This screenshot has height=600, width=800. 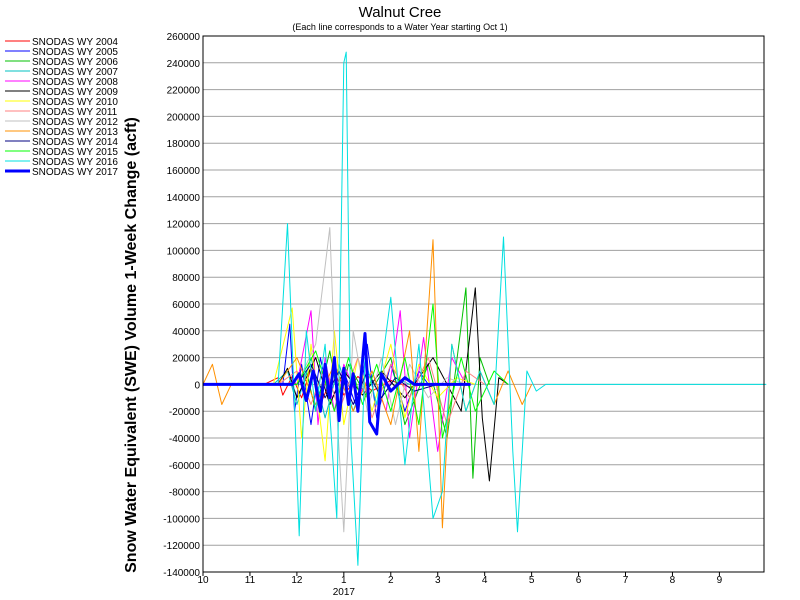 I want to click on x-tick-label: 9, so click(x=720, y=580).